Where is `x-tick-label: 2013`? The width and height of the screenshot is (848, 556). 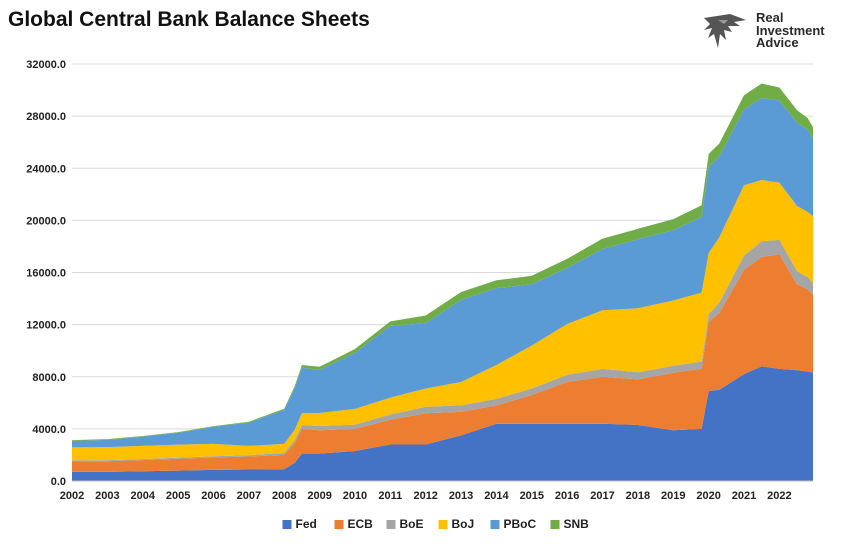
x-tick-label: 2013 is located at coordinates (461, 496).